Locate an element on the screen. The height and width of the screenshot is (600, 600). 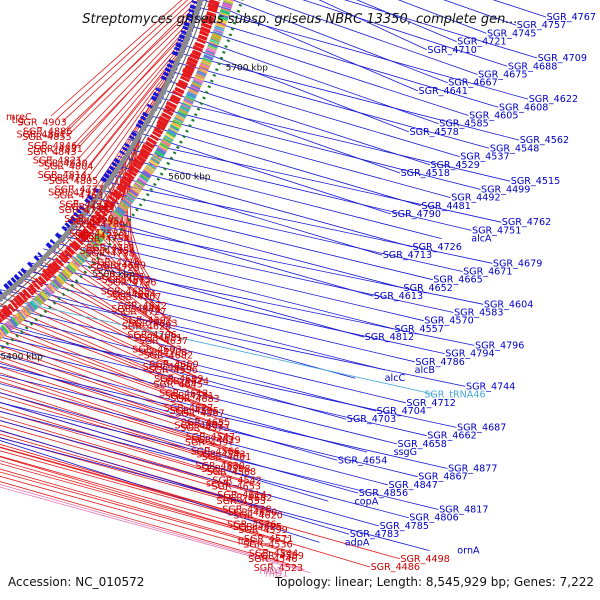
gene-label-left: SGR_4620 is located at coordinates (257, 515).